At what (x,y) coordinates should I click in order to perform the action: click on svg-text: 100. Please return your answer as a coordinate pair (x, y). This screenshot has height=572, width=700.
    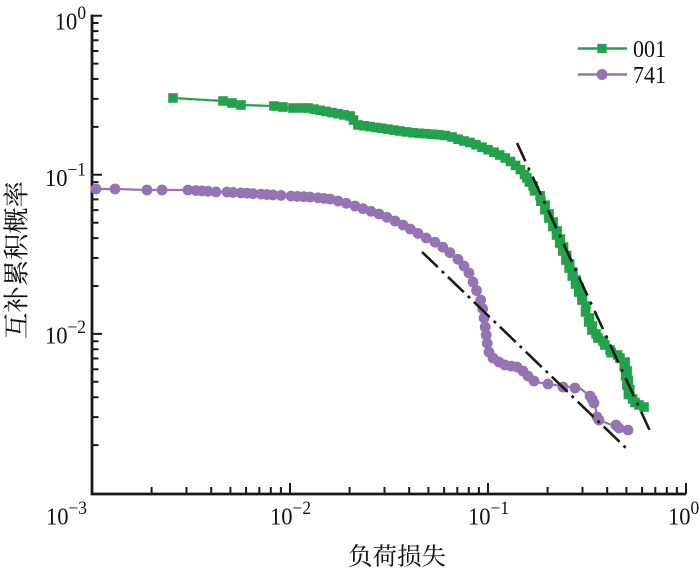
    Looking at the image, I should click on (70, 19).